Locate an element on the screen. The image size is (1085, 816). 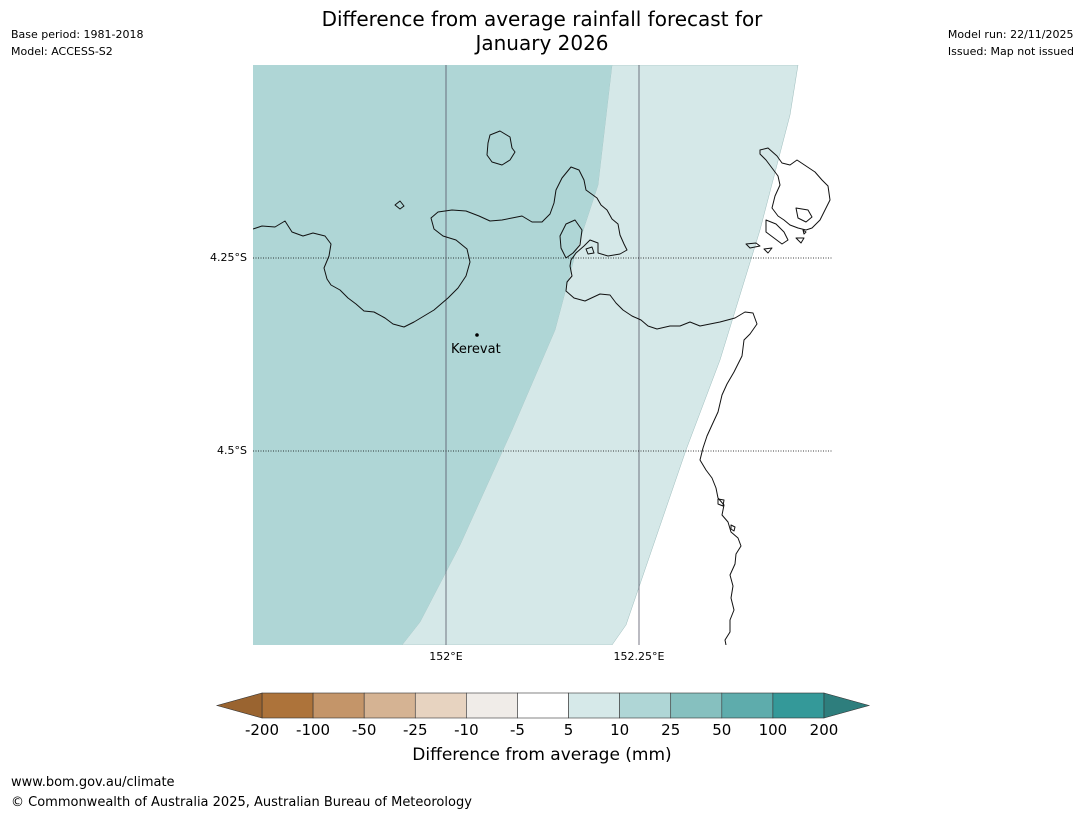
colorbar-tick-label: 200 is located at coordinates (824, 730).